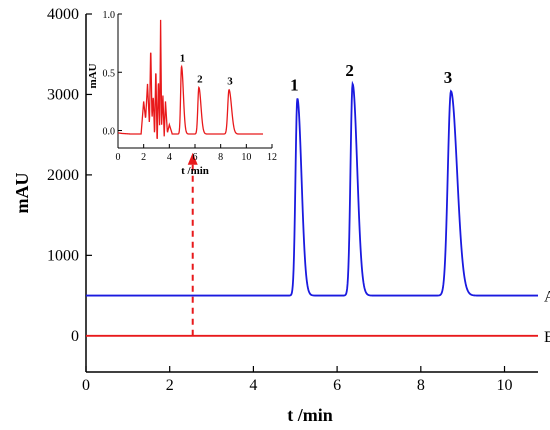 This screenshot has height=430, width=550. I want to click on inset-y-tick-label: 0.0, so click(109, 132).